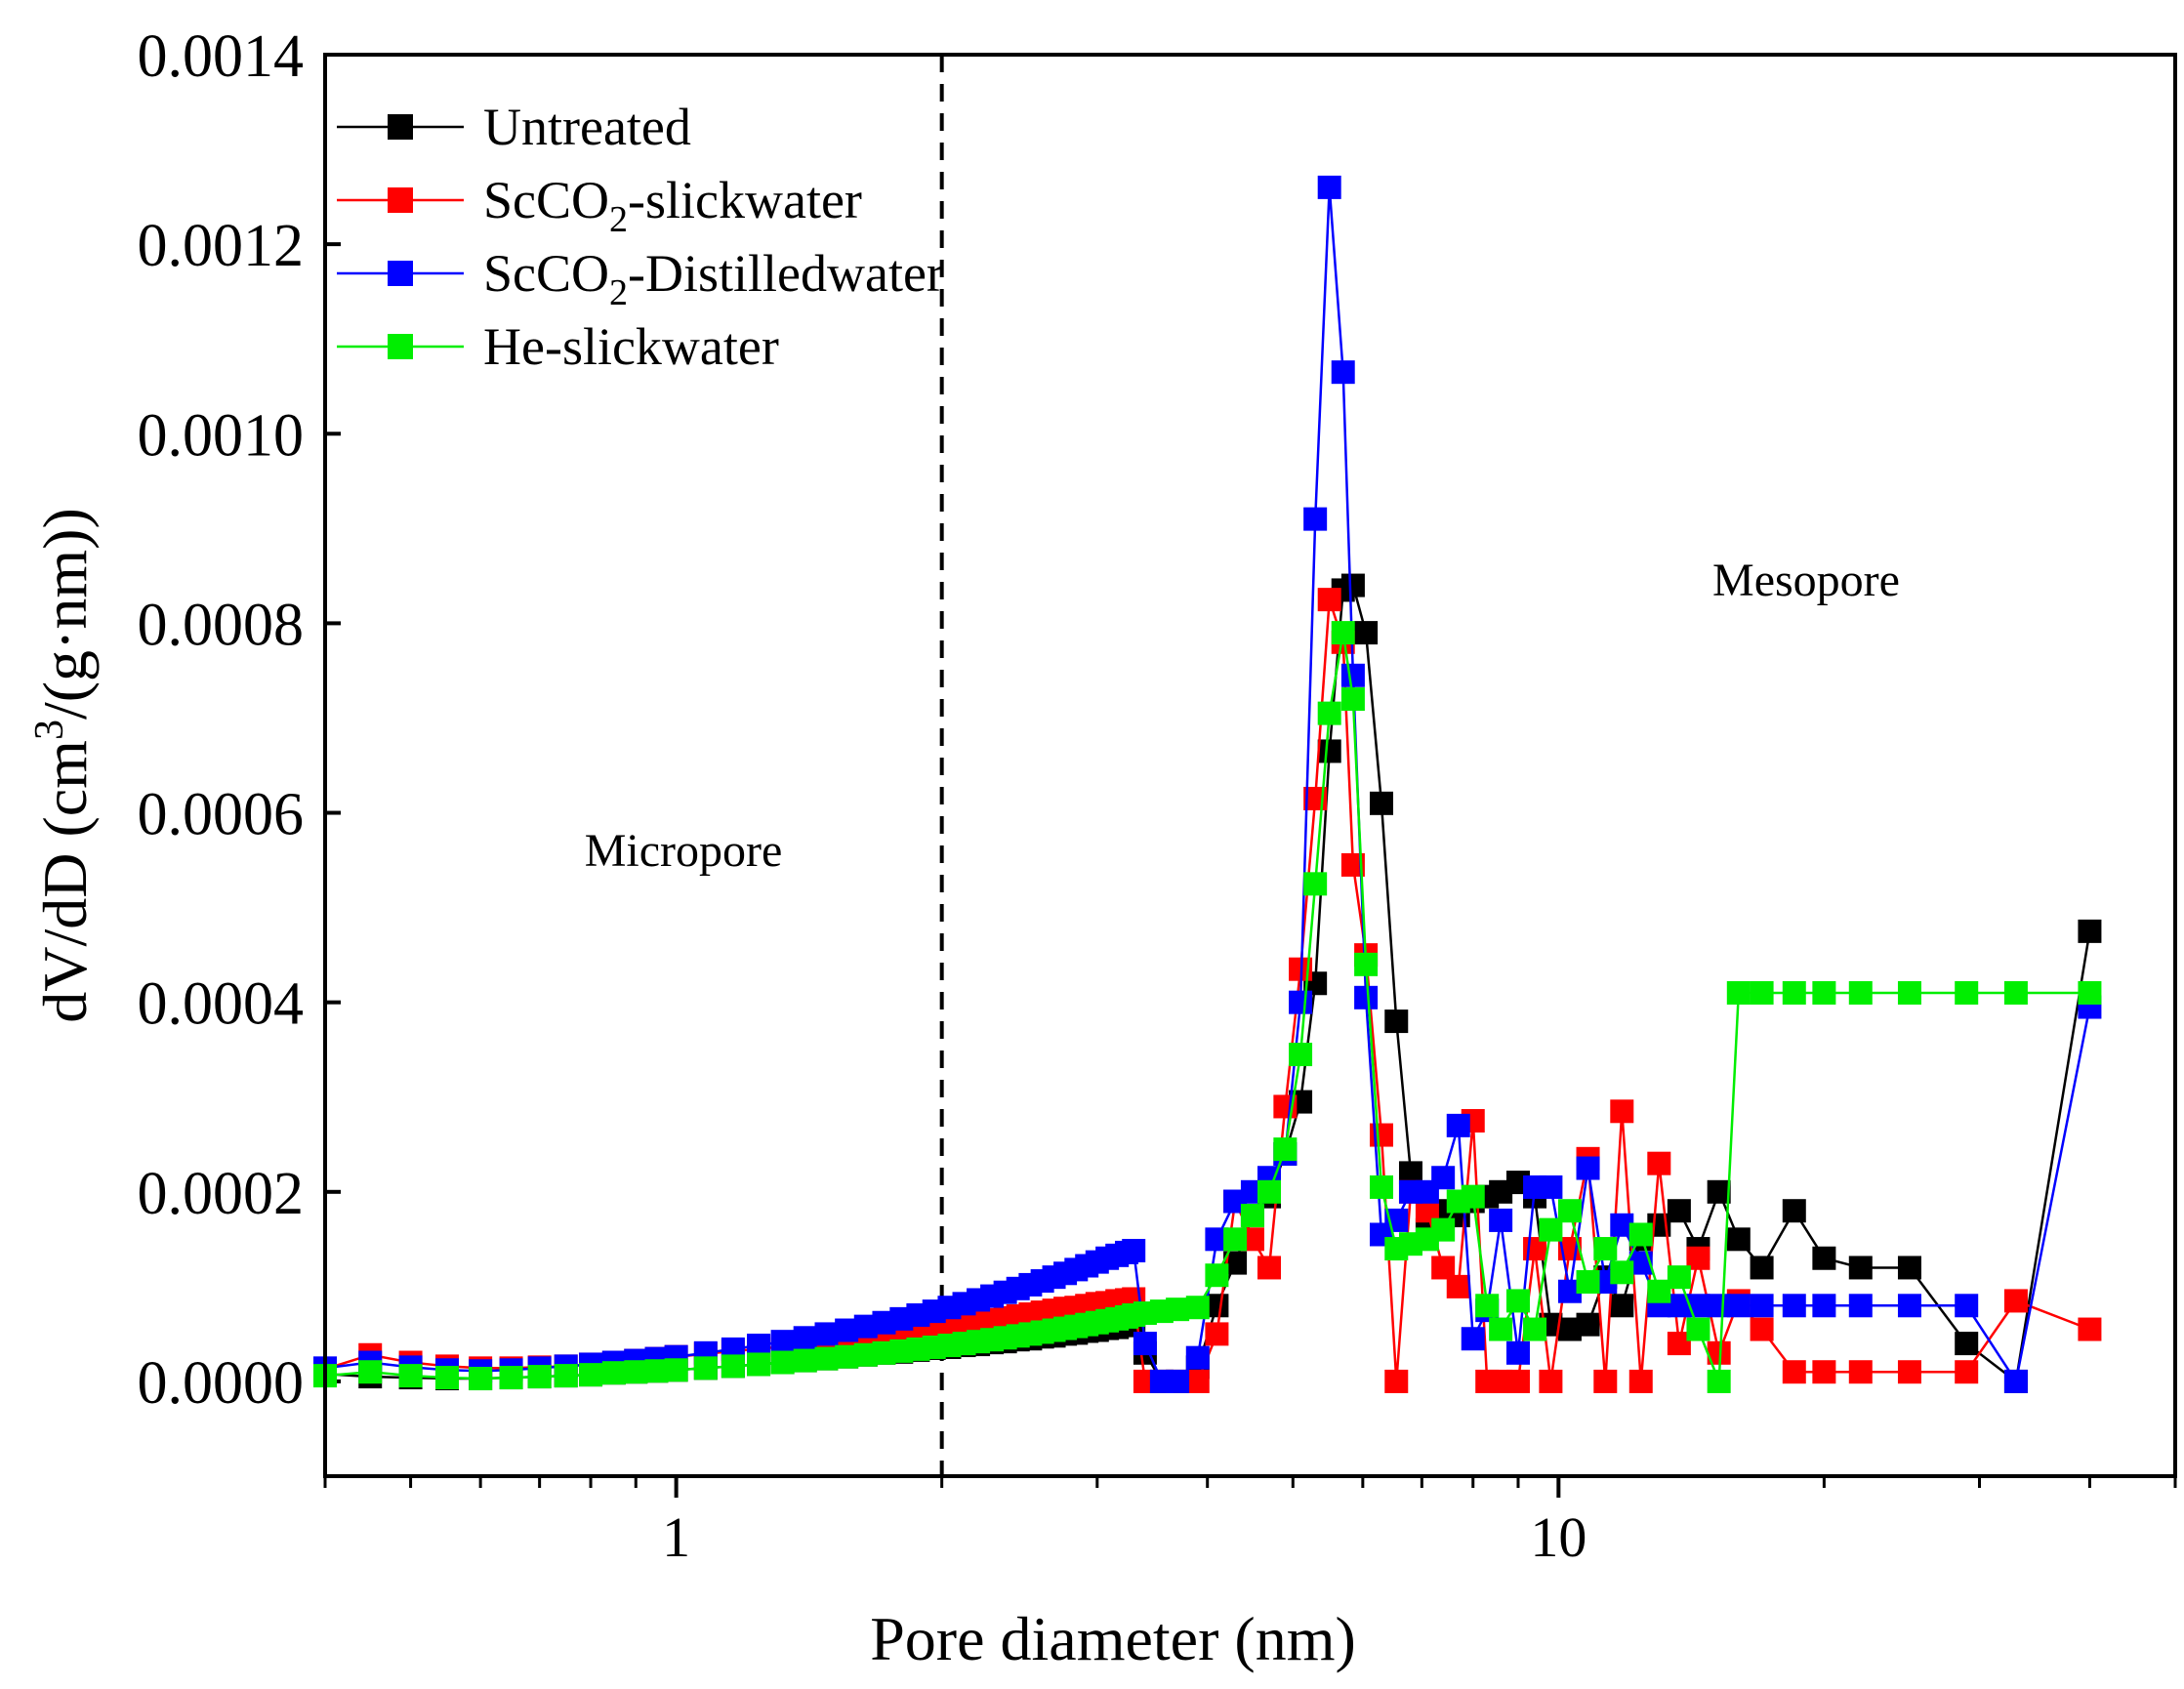  What do you see at coordinates (684, 851) in the screenshot?
I see `micropore-label: Micropore` at bounding box center [684, 851].